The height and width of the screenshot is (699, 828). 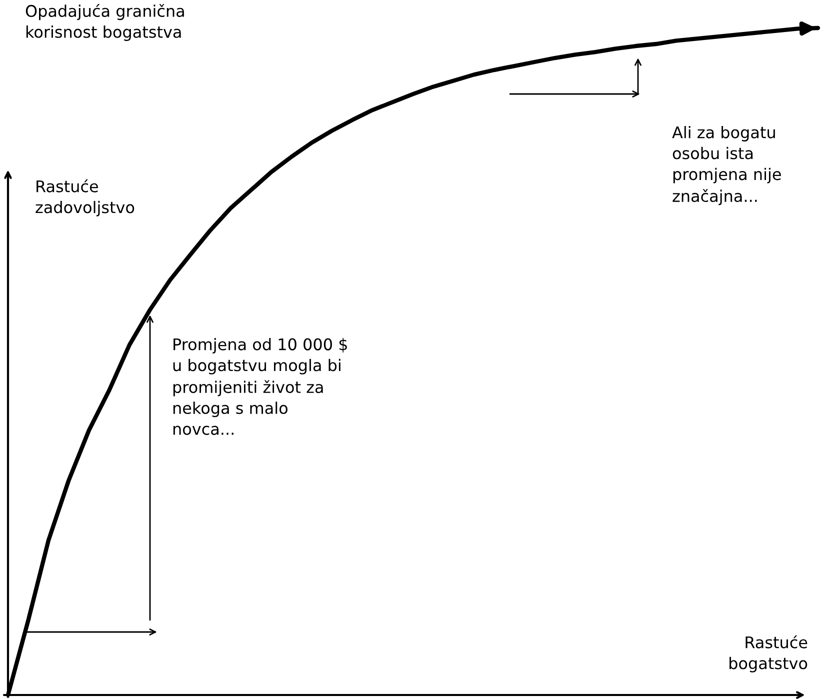 I want to click on y-axis-title: Rastuće zadovoljstvo, so click(x=85, y=197).